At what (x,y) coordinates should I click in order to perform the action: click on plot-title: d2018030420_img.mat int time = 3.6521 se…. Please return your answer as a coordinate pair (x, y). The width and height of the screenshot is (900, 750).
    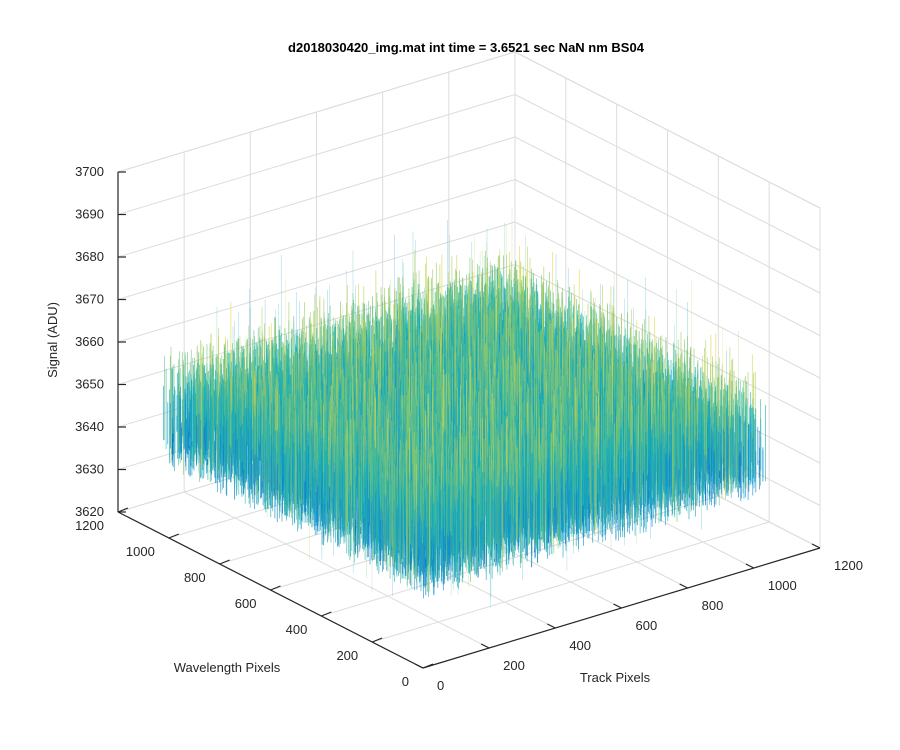
    Looking at the image, I should click on (466, 47).